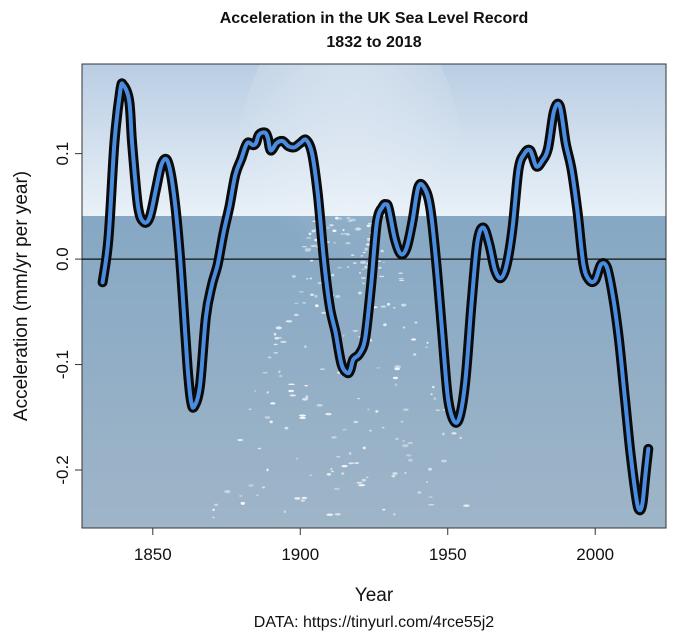 This screenshot has height=644, width=680. What do you see at coordinates (373, 42) in the screenshot?
I see `chart-subtitle: 1832 to 2018` at bounding box center [373, 42].